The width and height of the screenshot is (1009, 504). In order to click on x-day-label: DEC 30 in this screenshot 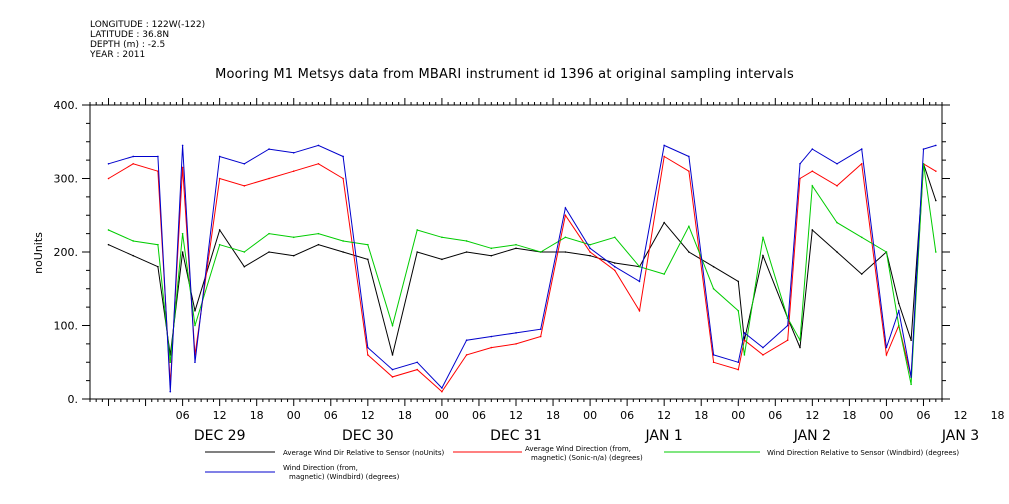, I will do `click(368, 436)`.